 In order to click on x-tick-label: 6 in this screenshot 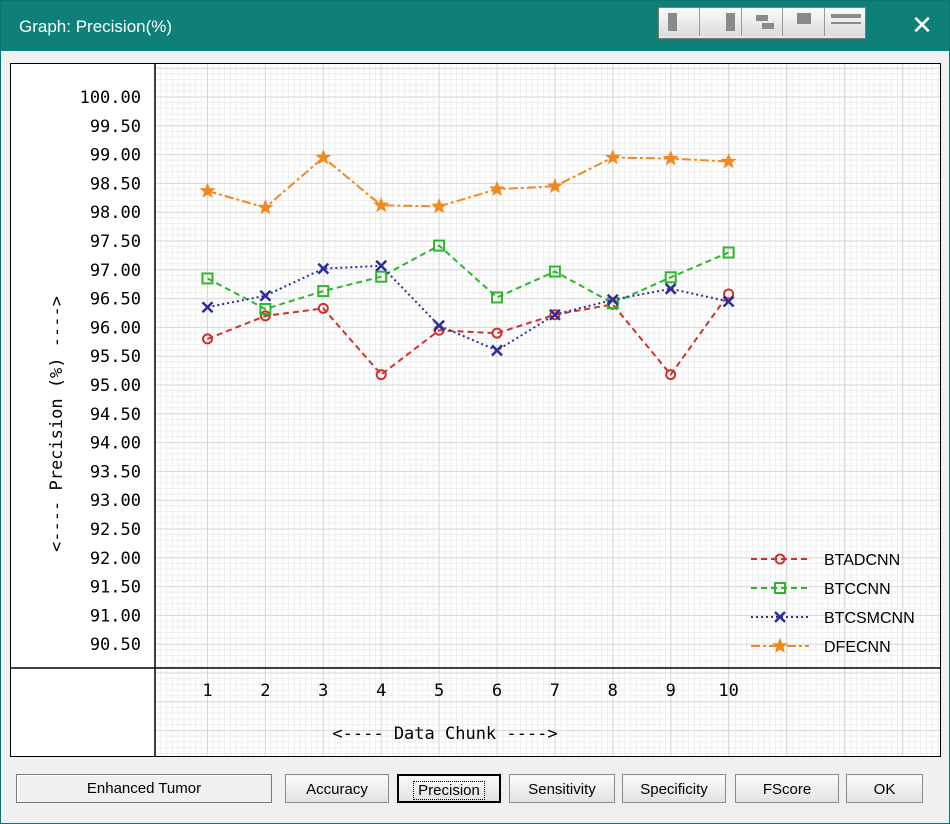, I will do `click(497, 691)`.